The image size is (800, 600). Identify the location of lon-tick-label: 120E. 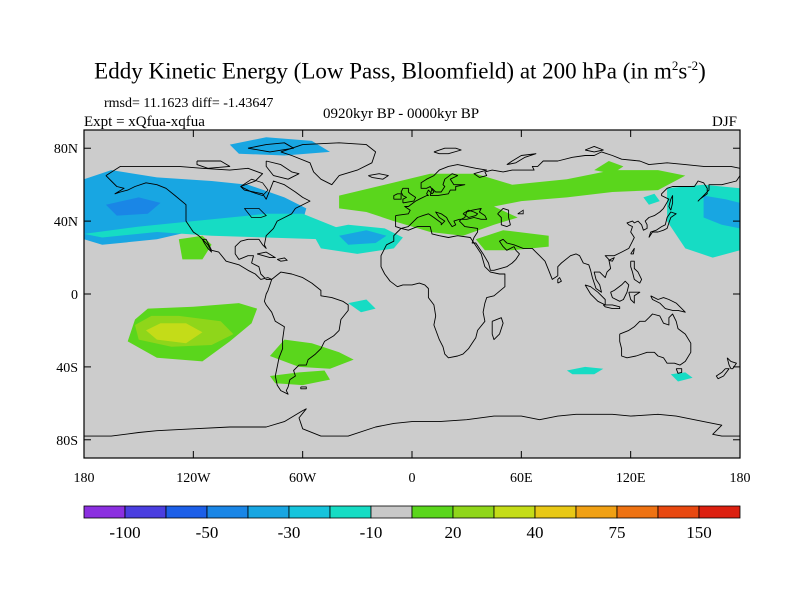
(631, 478).